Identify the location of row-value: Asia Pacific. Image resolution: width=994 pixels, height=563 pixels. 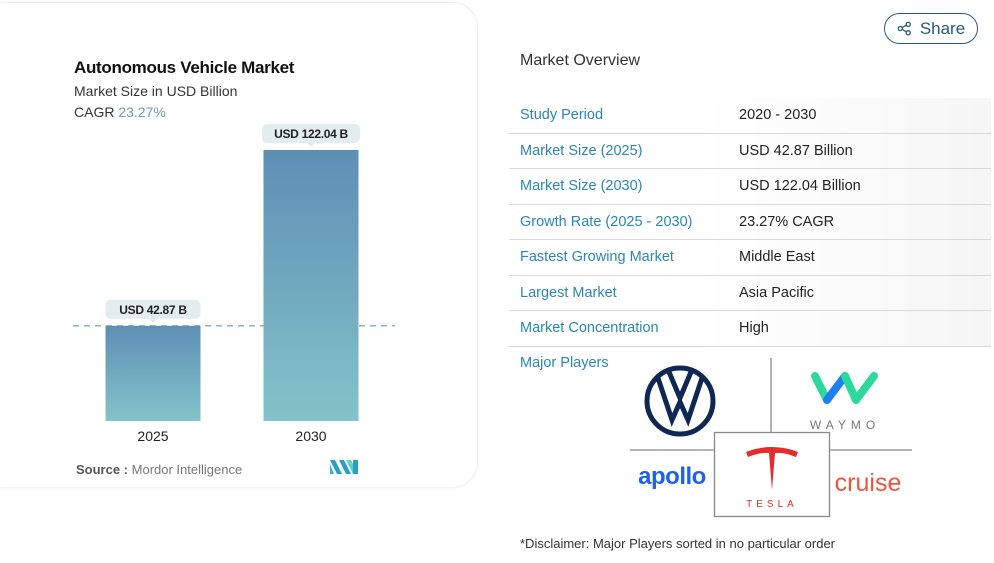
(776, 292).